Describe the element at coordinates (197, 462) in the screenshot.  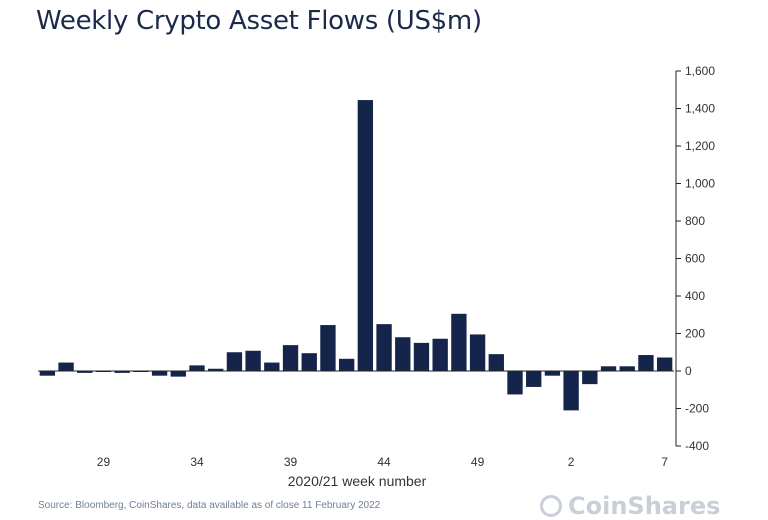
I see `x-tick-label: 34` at that location.